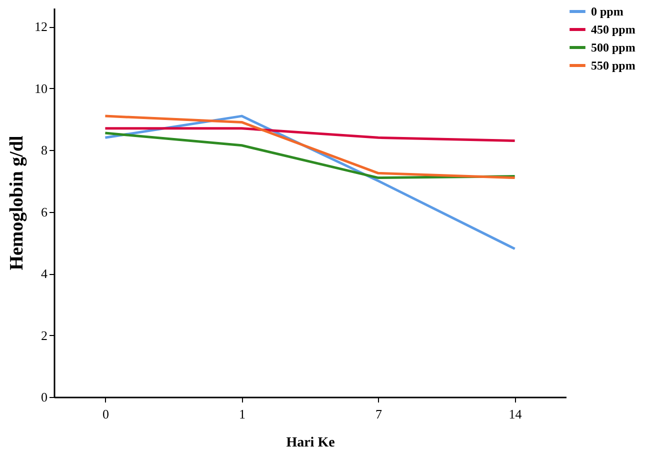  What do you see at coordinates (613, 47) in the screenshot?
I see `legend-label: 500 ppm` at bounding box center [613, 47].